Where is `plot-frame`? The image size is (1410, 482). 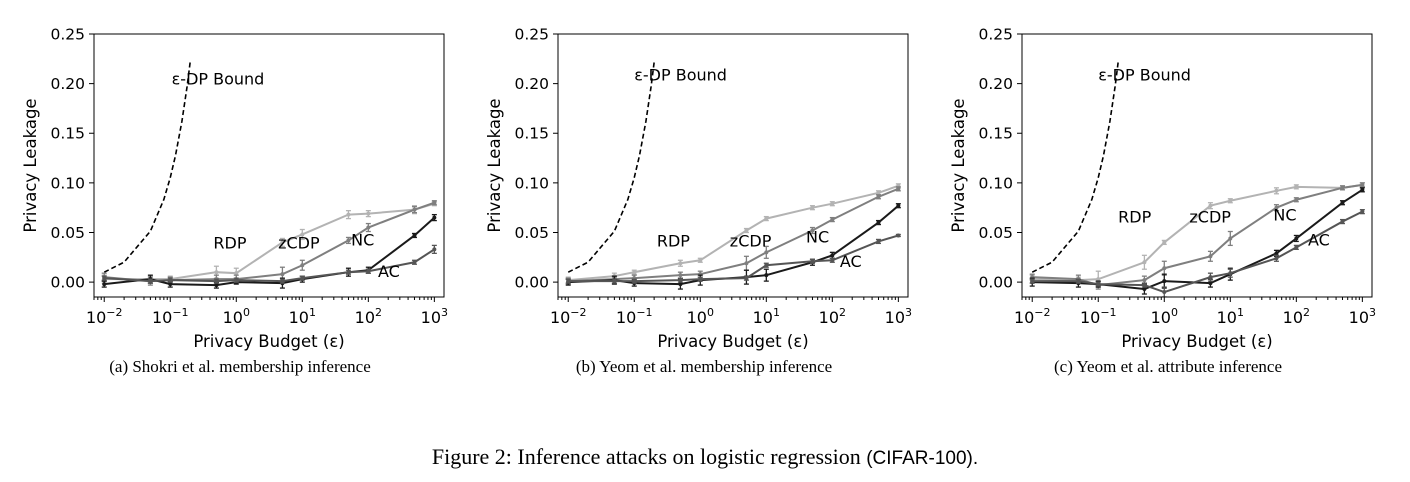
plot-frame is located at coordinates (1197, 165).